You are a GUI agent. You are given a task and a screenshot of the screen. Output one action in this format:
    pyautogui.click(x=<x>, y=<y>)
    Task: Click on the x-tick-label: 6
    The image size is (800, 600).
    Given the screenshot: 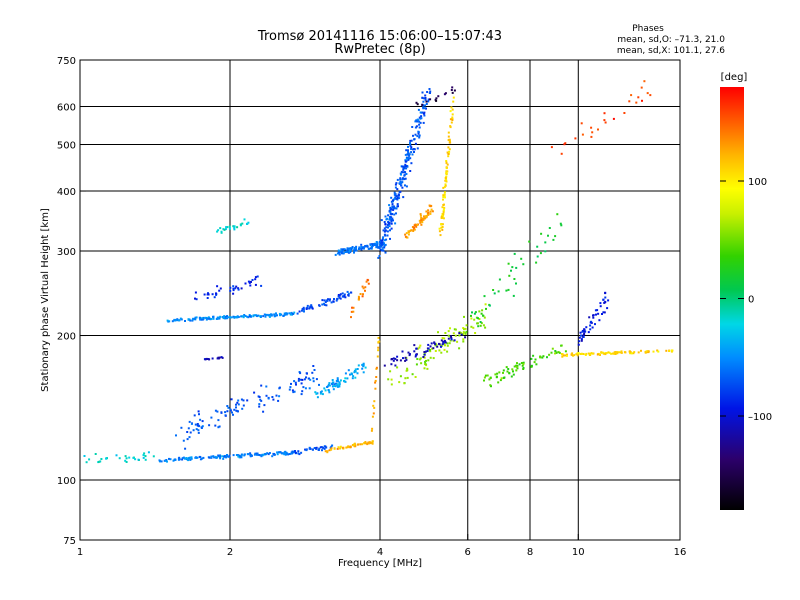 What is the action you would take?
    pyautogui.click(x=468, y=552)
    